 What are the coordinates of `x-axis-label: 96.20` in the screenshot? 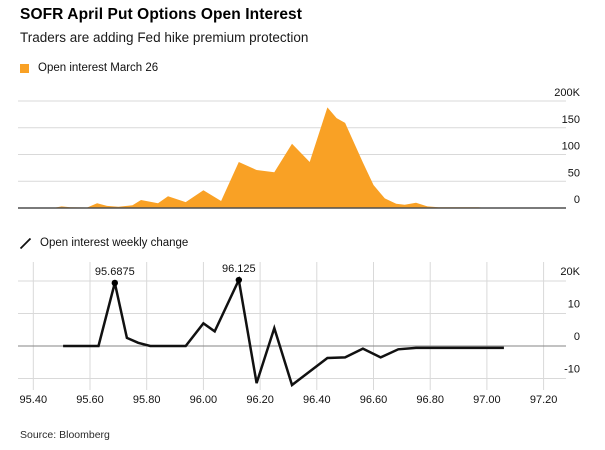 It's located at (260, 400).